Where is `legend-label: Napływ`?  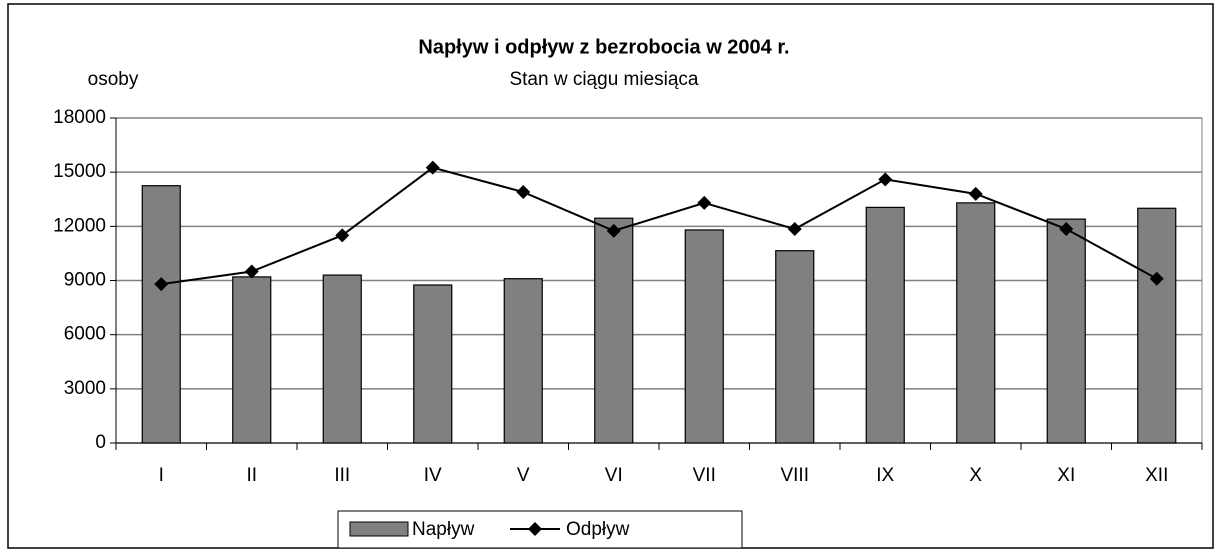
legend-label: Napływ is located at coordinates (443, 529).